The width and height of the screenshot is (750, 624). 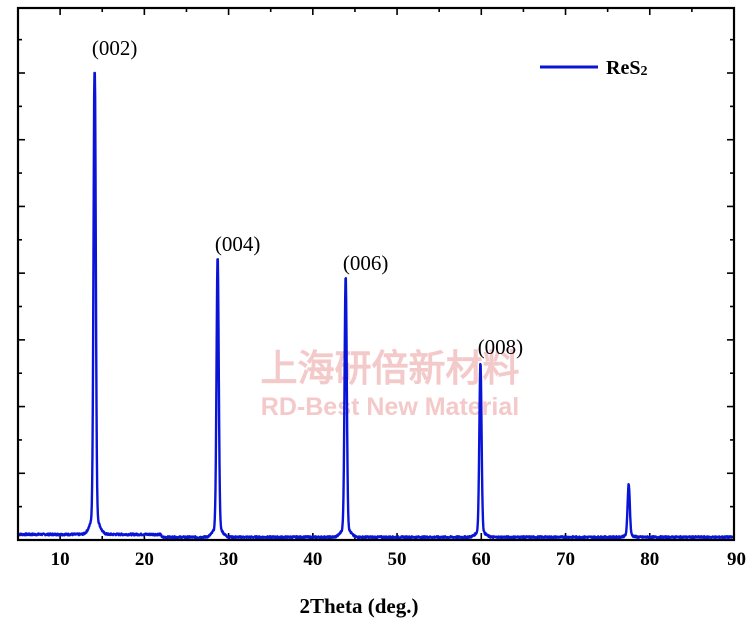 I want to click on x-tick-labels: 10 20 30 40 50 60 70 80 90, so click(x=398, y=559).